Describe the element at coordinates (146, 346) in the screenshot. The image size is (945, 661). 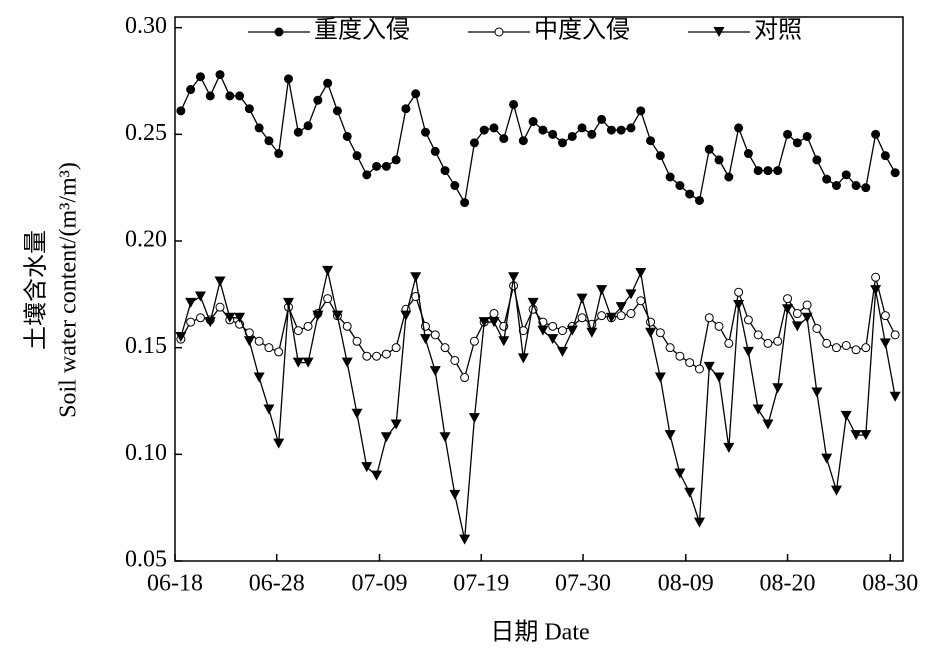
I see `y-tick-label: 0.15` at that location.